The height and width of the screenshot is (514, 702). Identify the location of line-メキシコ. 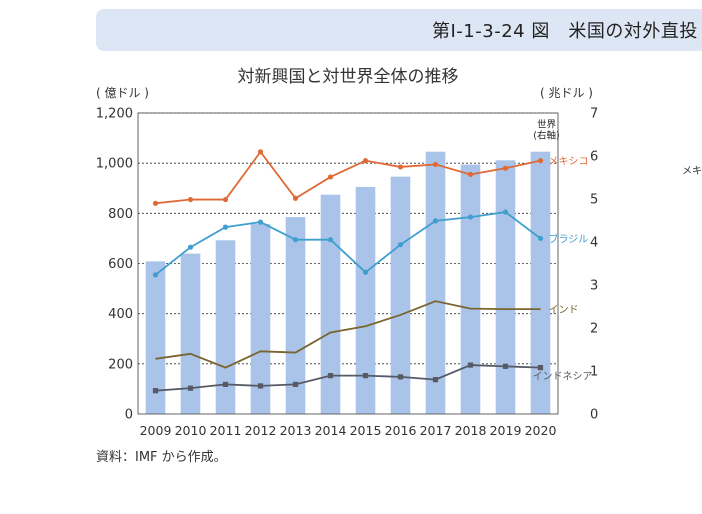
(348, 177).